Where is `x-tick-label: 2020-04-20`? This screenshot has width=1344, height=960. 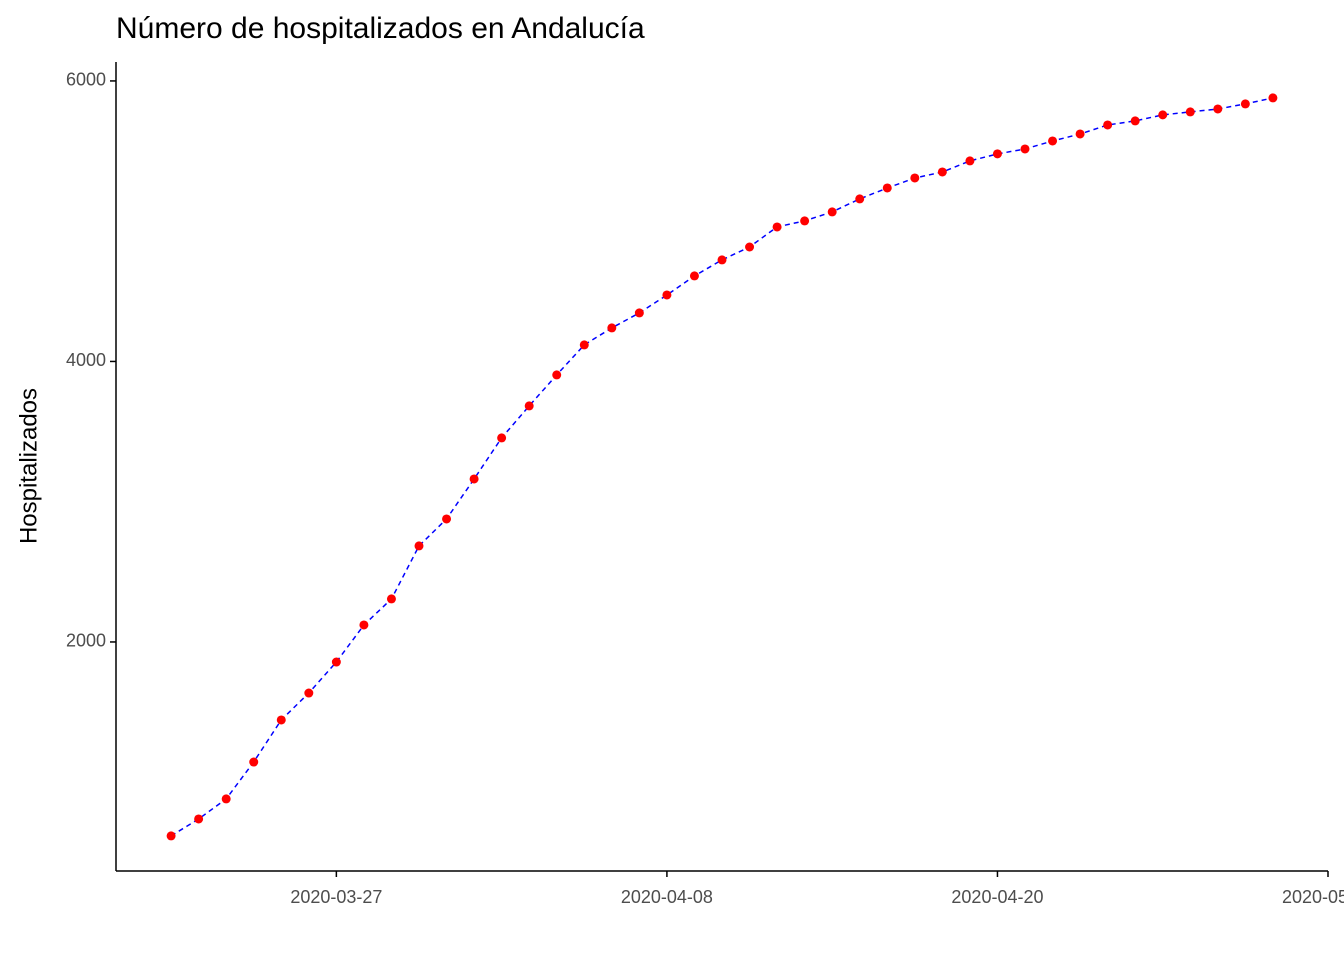
x-tick-label: 2020-04-20 is located at coordinates (997, 897).